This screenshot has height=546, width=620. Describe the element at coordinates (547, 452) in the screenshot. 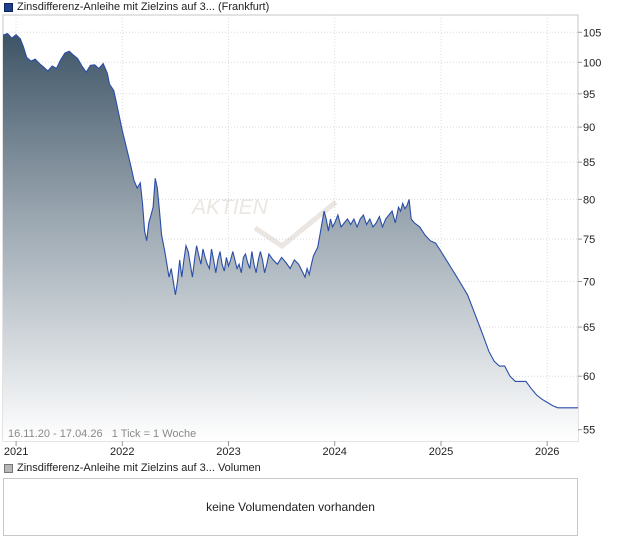

I see `x-tick-label: 2026` at that location.